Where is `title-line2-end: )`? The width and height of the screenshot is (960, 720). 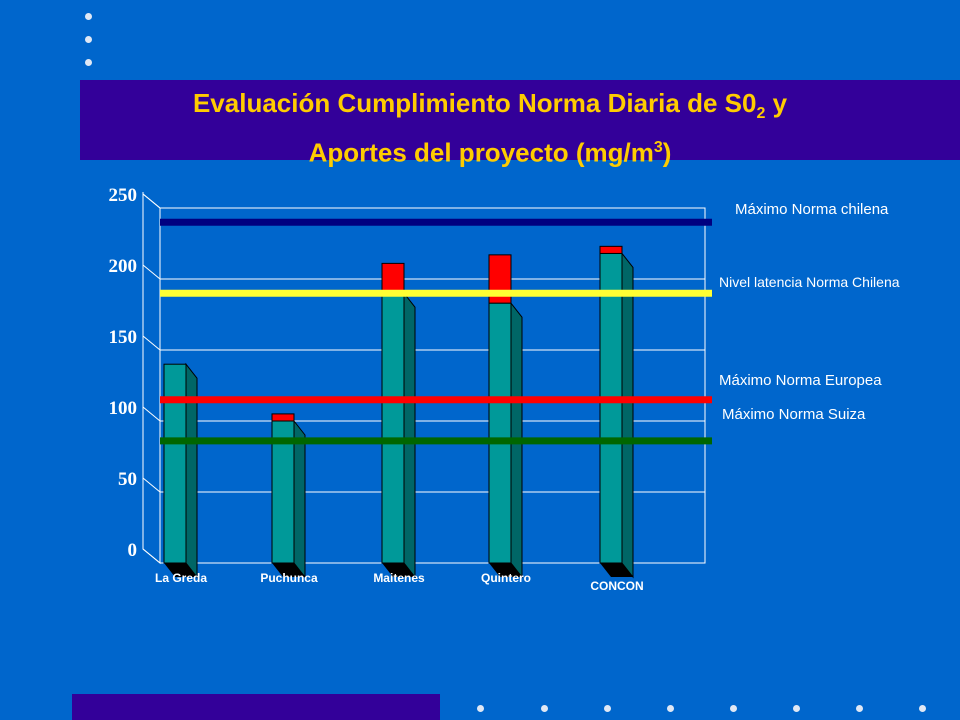
title-line2-end: ) is located at coordinates (667, 152).